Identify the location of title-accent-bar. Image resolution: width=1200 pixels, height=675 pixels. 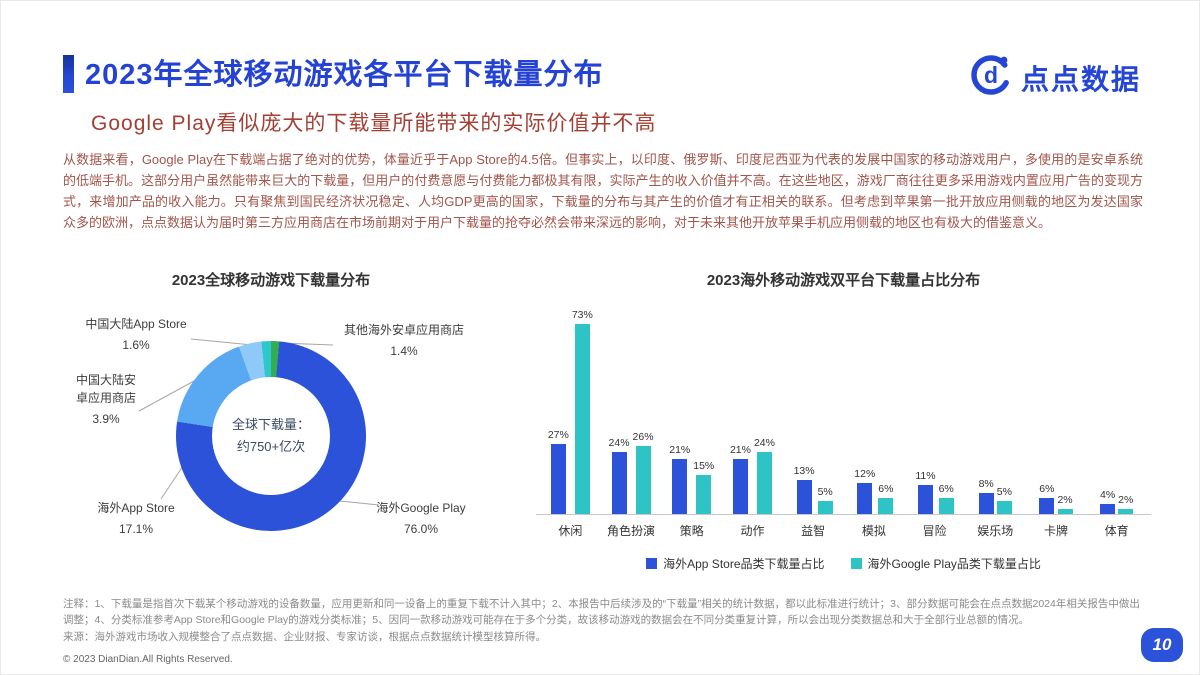
(68, 74).